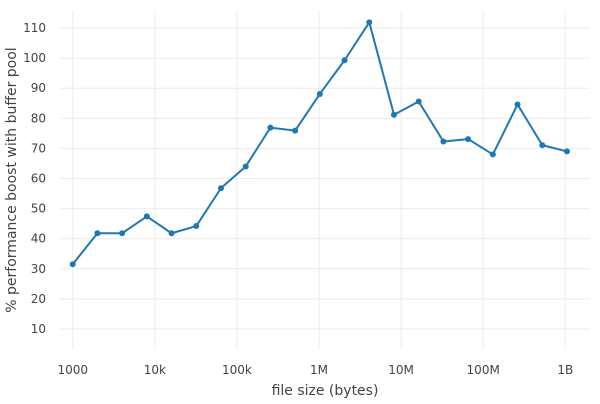  Describe the element at coordinates (38, 178) in the screenshot. I see `y-tick-label: 60` at that location.